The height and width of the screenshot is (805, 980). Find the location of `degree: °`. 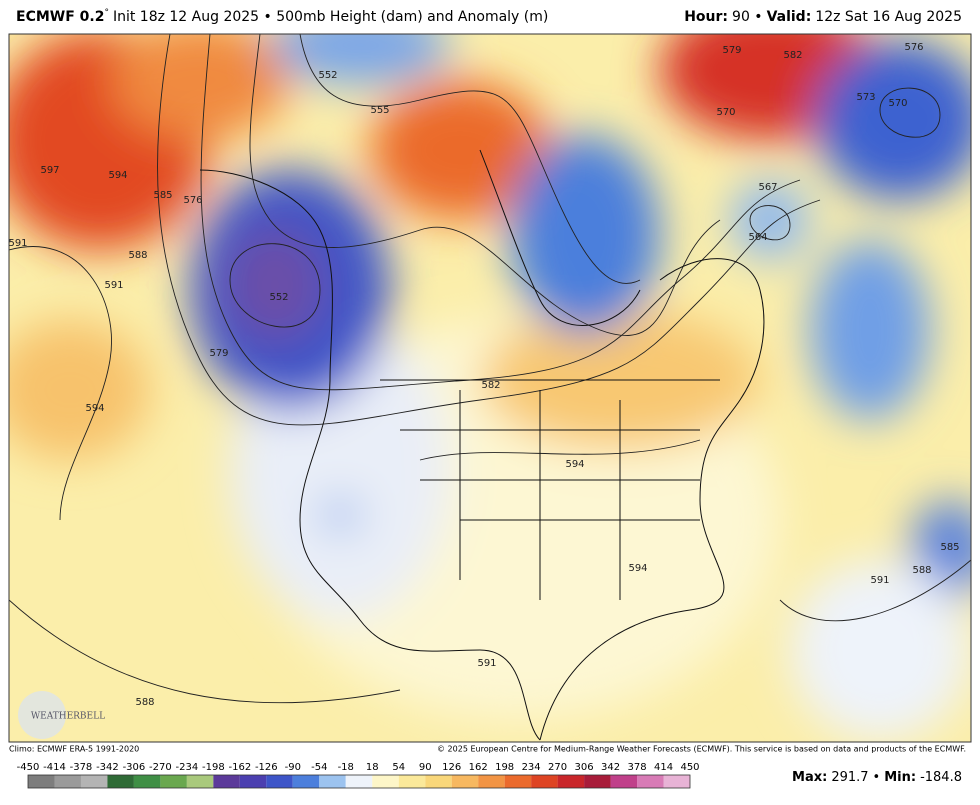

degree: ° is located at coordinates (106, 13).